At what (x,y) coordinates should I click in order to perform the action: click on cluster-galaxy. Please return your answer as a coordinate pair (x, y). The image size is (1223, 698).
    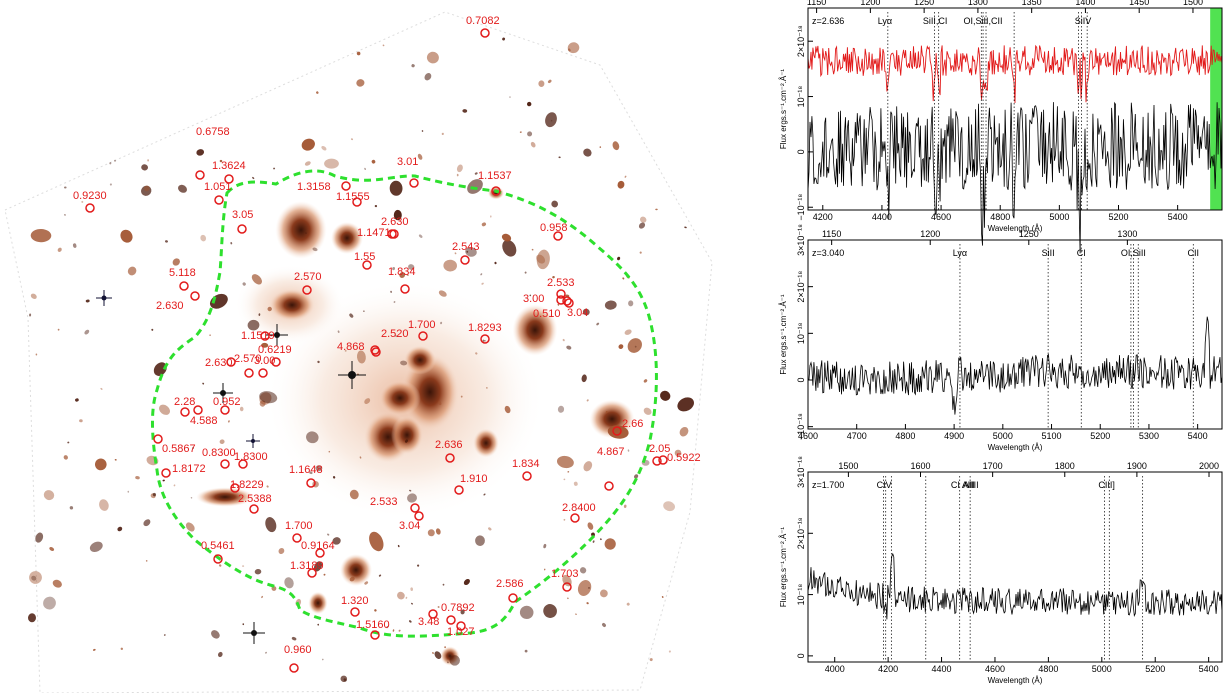
    Looking at the image, I should click on (292, 305).